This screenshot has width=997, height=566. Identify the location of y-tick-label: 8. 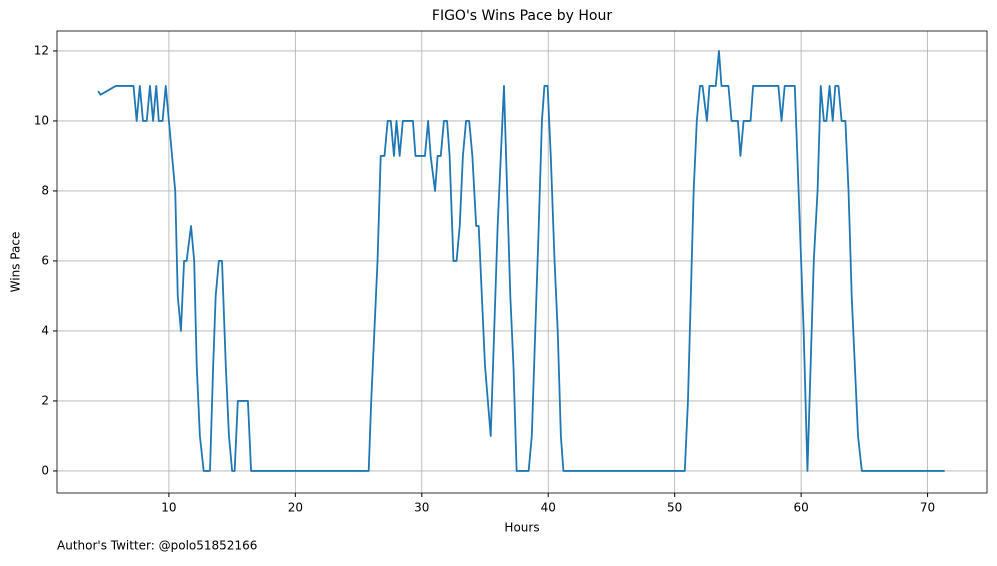
(45, 190).